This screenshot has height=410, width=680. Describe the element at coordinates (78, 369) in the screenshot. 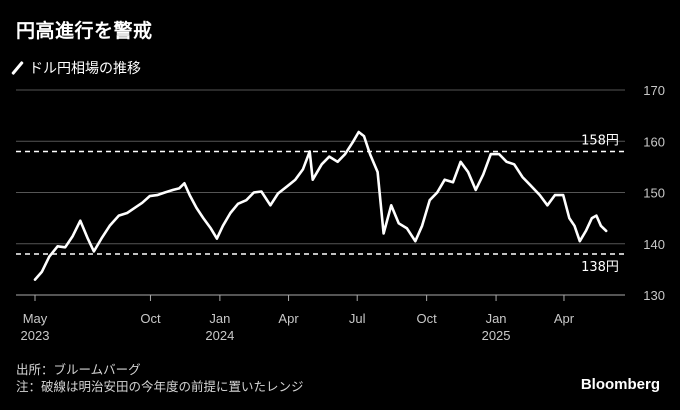

I see `source-text: 出所：ブルームバーグ` at that location.